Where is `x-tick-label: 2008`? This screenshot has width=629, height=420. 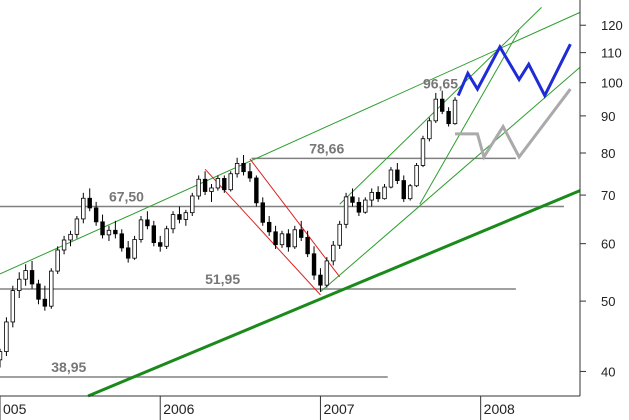
x-tick-label: 2008 is located at coordinates (499, 409).